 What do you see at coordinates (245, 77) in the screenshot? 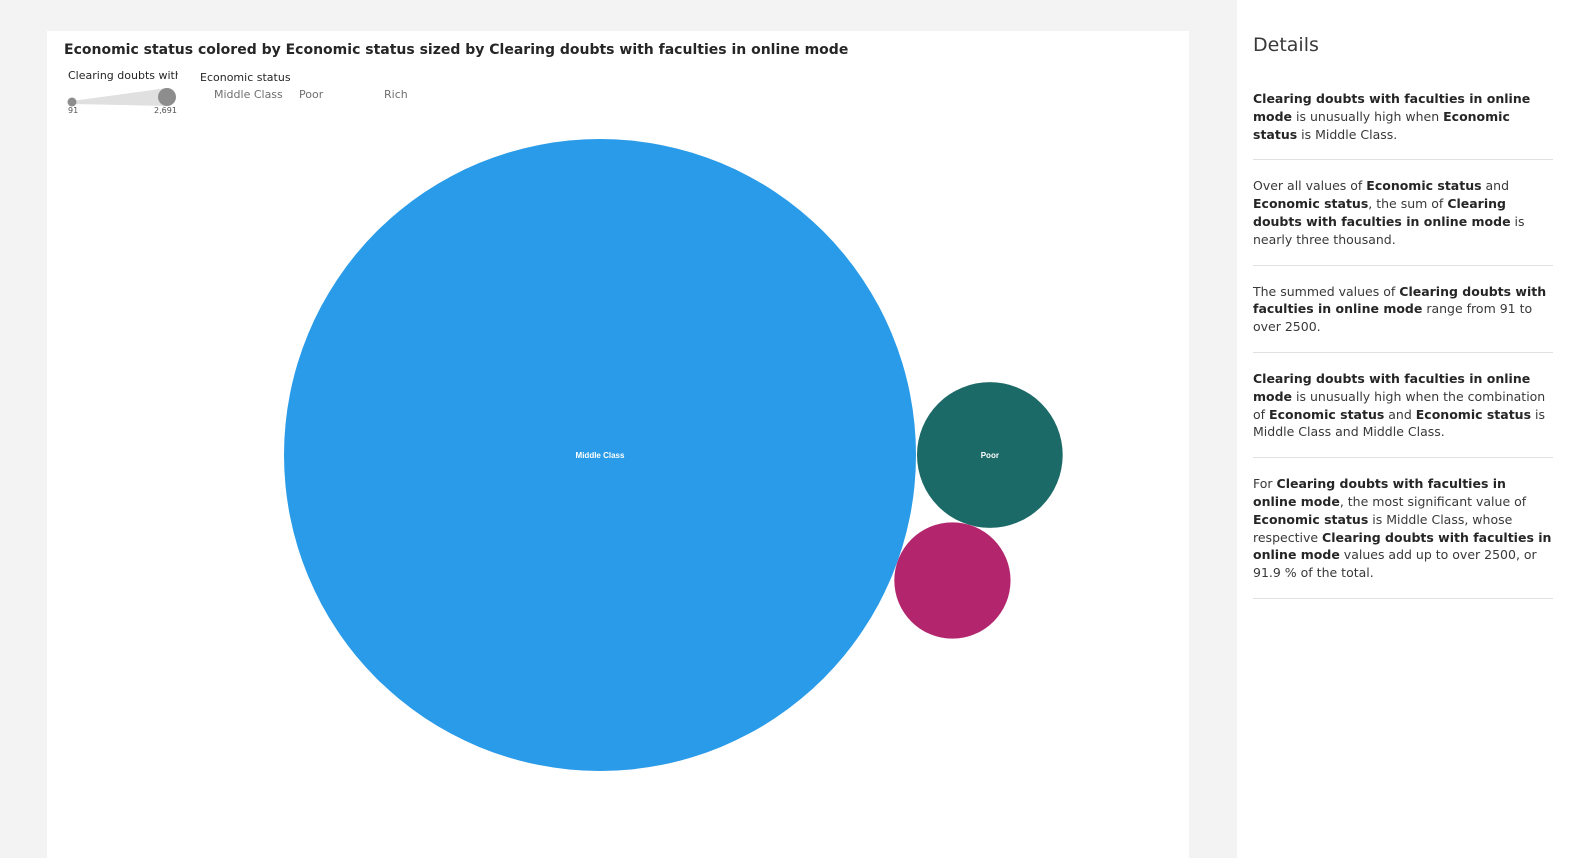
I see `color-legend-title: Economic status` at bounding box center [245, 77].